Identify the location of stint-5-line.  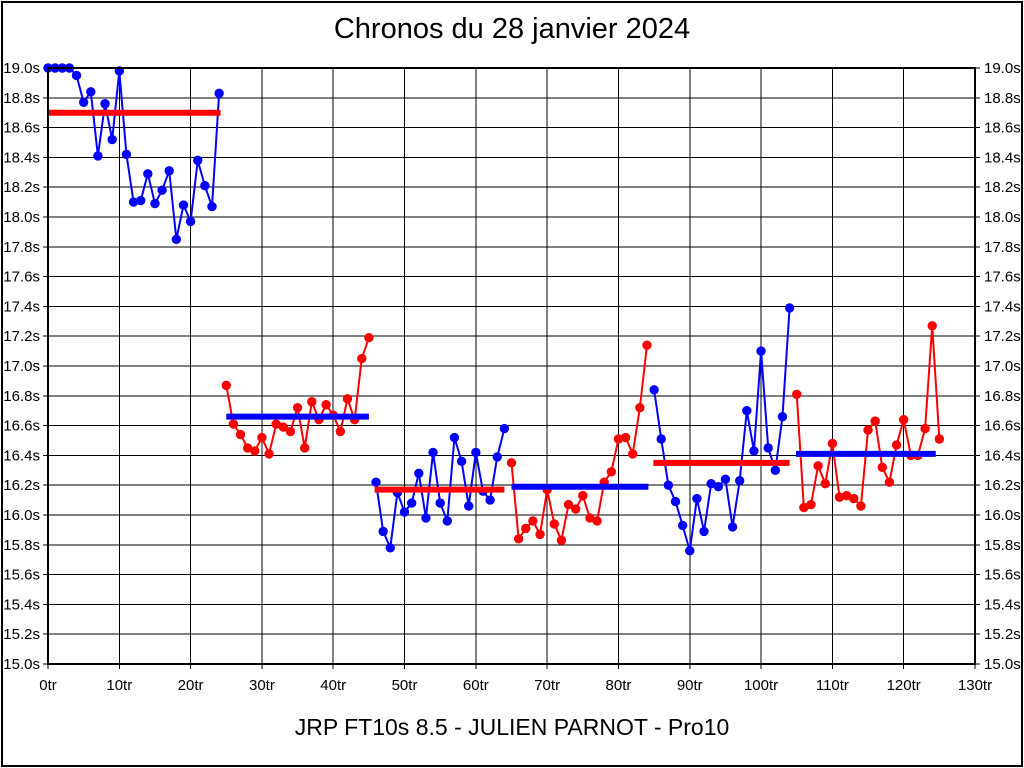
(722, 429).